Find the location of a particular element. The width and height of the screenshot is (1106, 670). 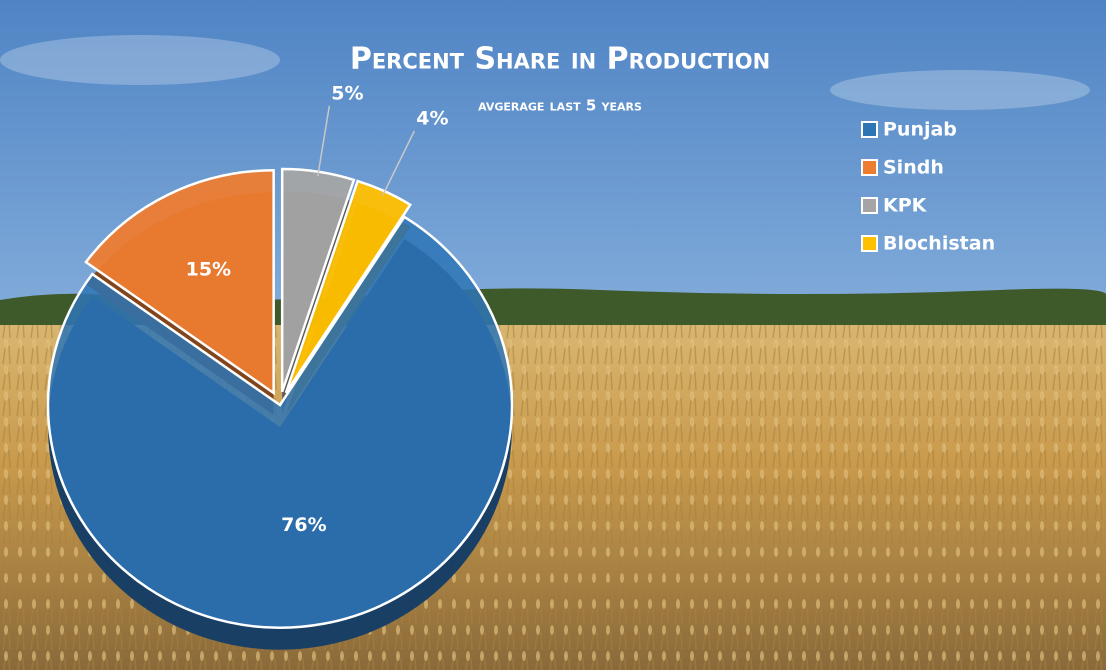

data-label: 15% is located at coordinates (208, 269).